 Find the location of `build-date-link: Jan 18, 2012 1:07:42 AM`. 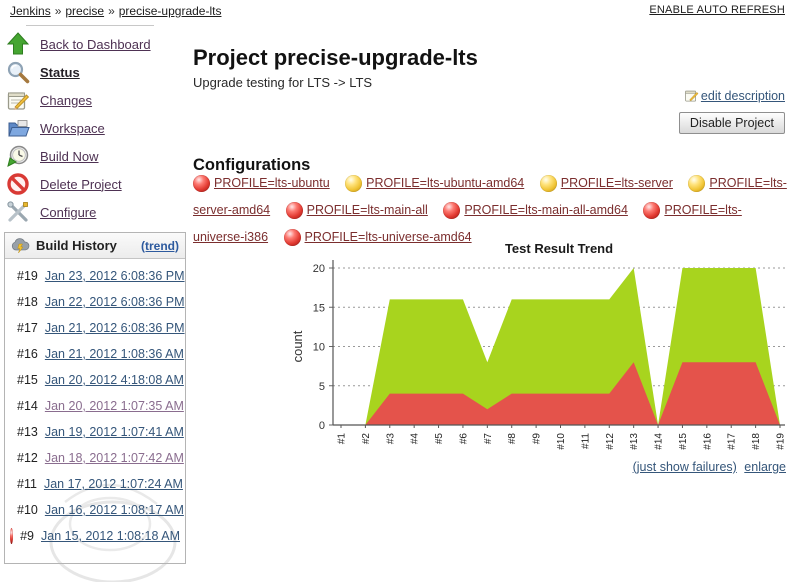

build-date-link: Jan 18, 2012 1:07:42 AM is located at coordinates (114, 458).